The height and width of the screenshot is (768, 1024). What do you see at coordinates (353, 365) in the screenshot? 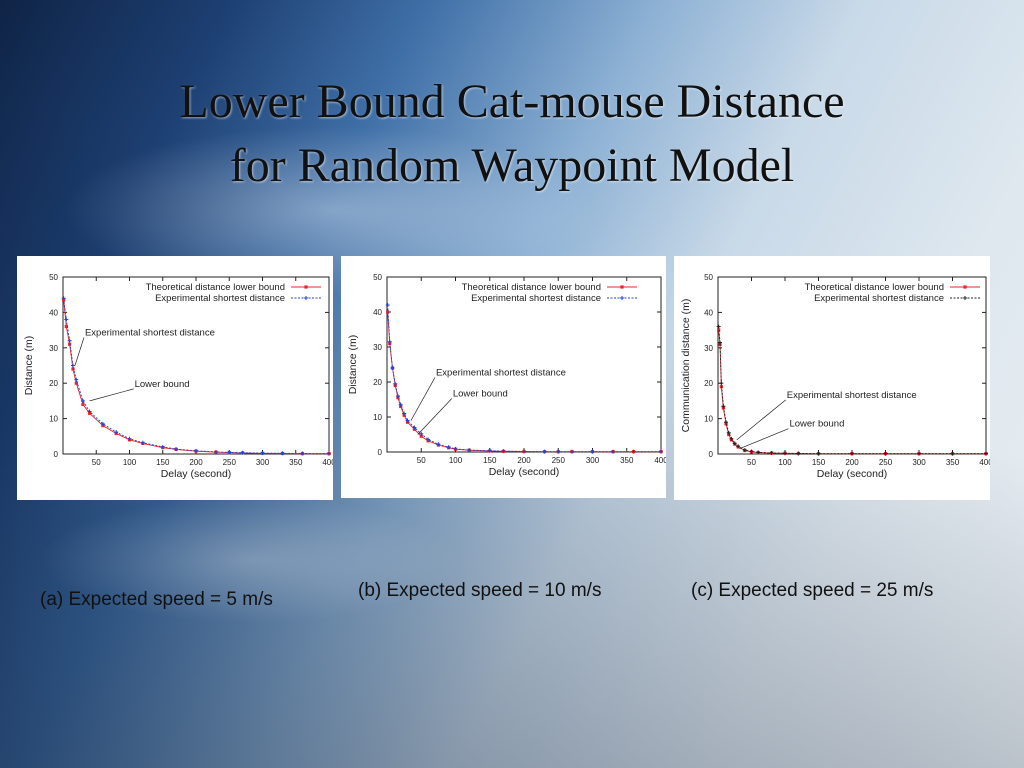
I see `y-axis-label: Distance (m)` at bounding box center [353, 365].